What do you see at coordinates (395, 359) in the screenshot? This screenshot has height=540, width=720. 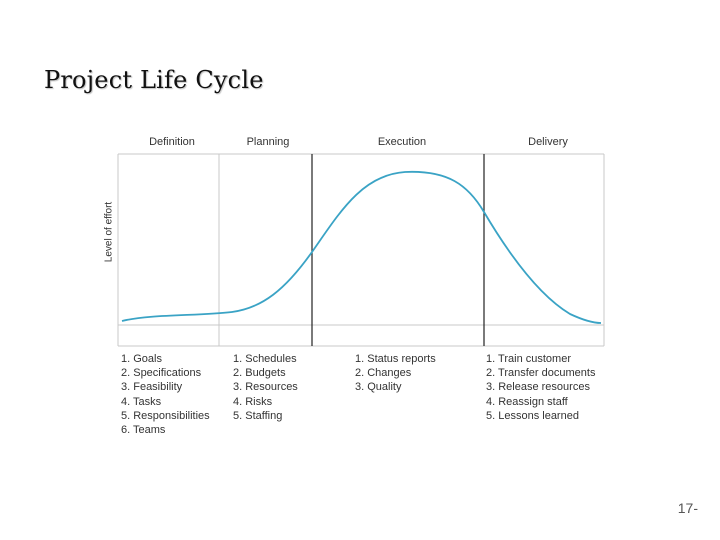 I see `list-item: 1. Status reports` at bounding box center [395, 359].